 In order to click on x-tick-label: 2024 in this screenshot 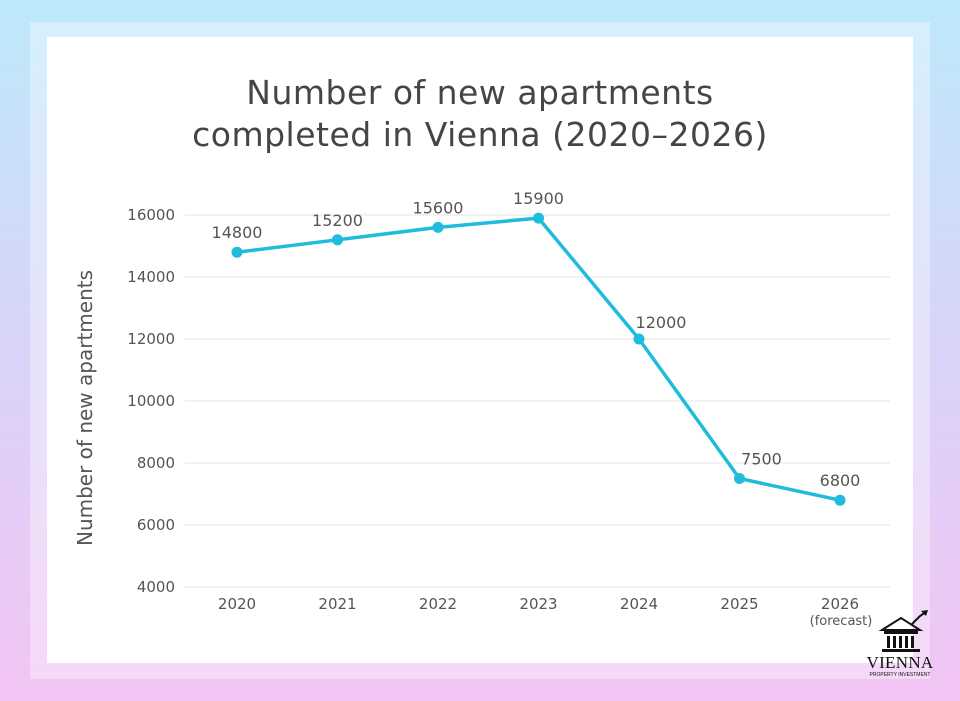, I will do `click(639, 604)`.